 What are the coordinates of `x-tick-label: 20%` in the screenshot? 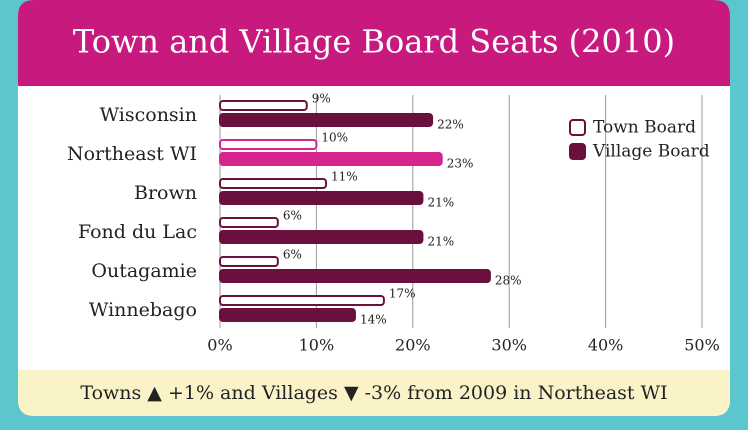 It's located at (413, 345).